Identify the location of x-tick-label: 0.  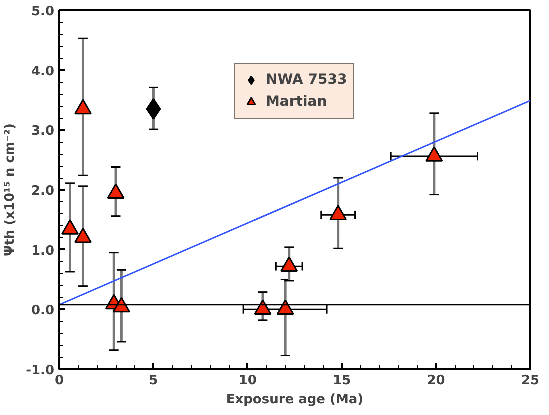
(59, 381).